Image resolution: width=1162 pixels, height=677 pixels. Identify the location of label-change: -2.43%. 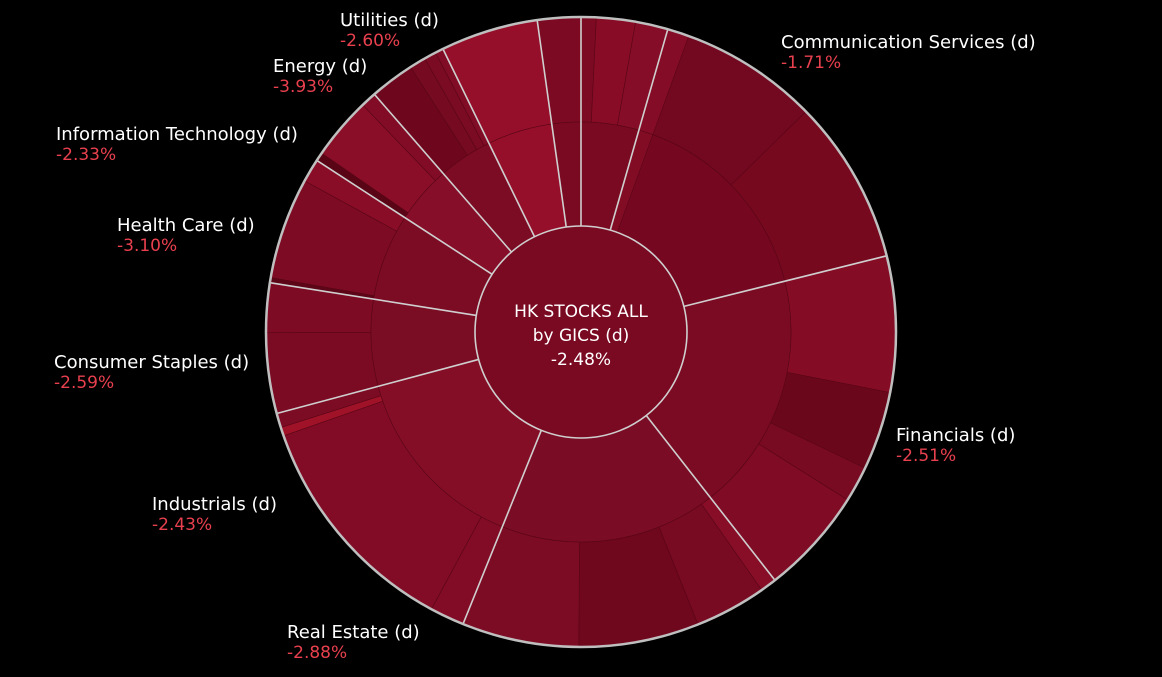
(182, 525).